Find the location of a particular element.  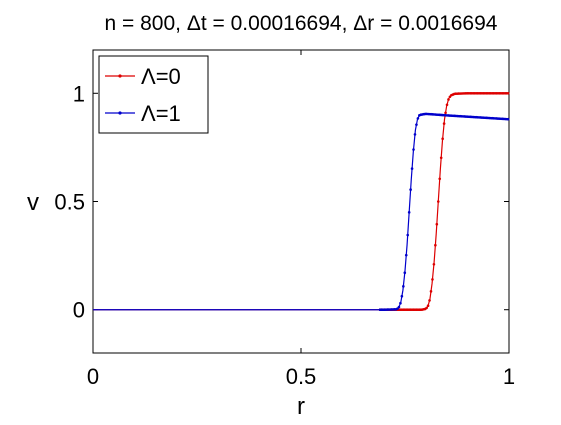

x-tick-label: 0 is located at coordinates (93, 376).